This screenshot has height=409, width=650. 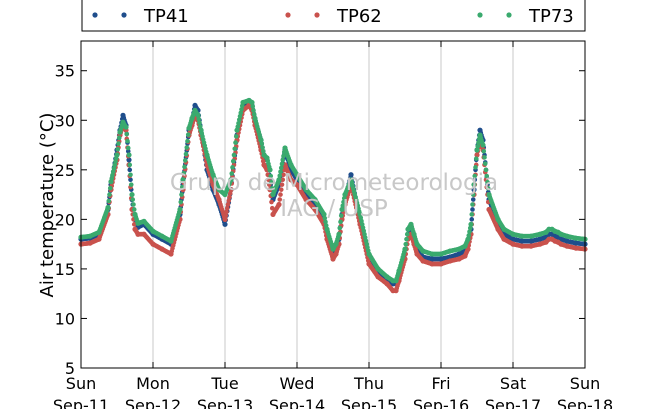 What do you see at coordinates (47, 205) in the screenshot?
I see `y-axis-label: Air temperature (°C)` at bounding box center [47, 205].